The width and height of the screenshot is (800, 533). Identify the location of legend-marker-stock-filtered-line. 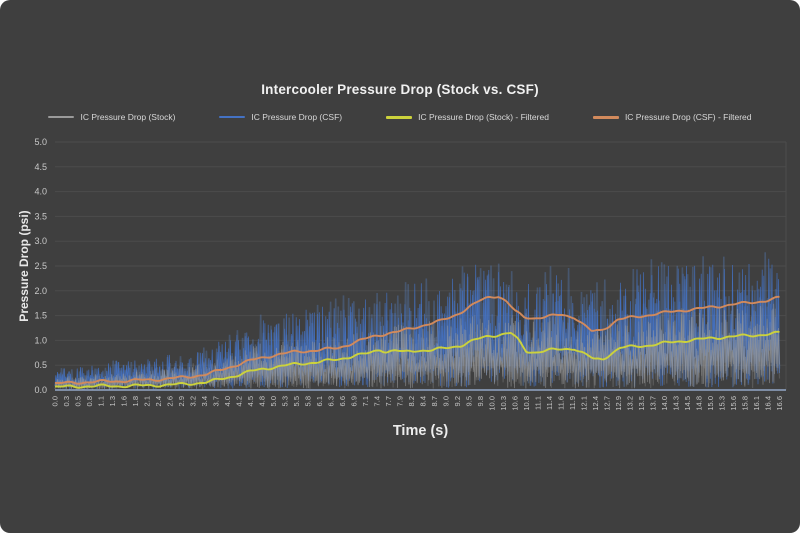
(399, 117).